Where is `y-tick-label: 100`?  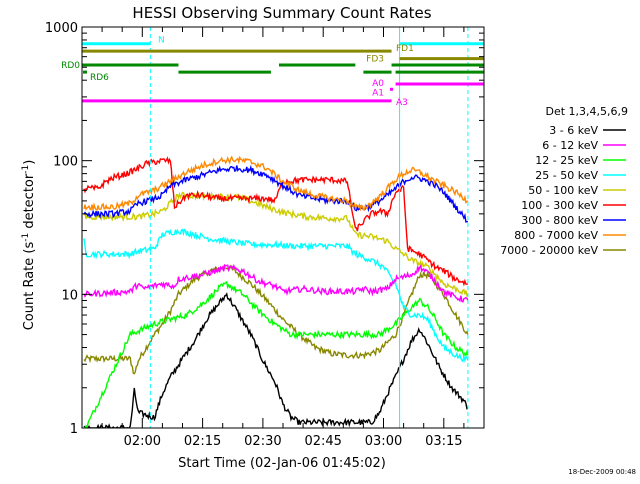 y-tick-label: 100 is located at coordinates (65, 162).